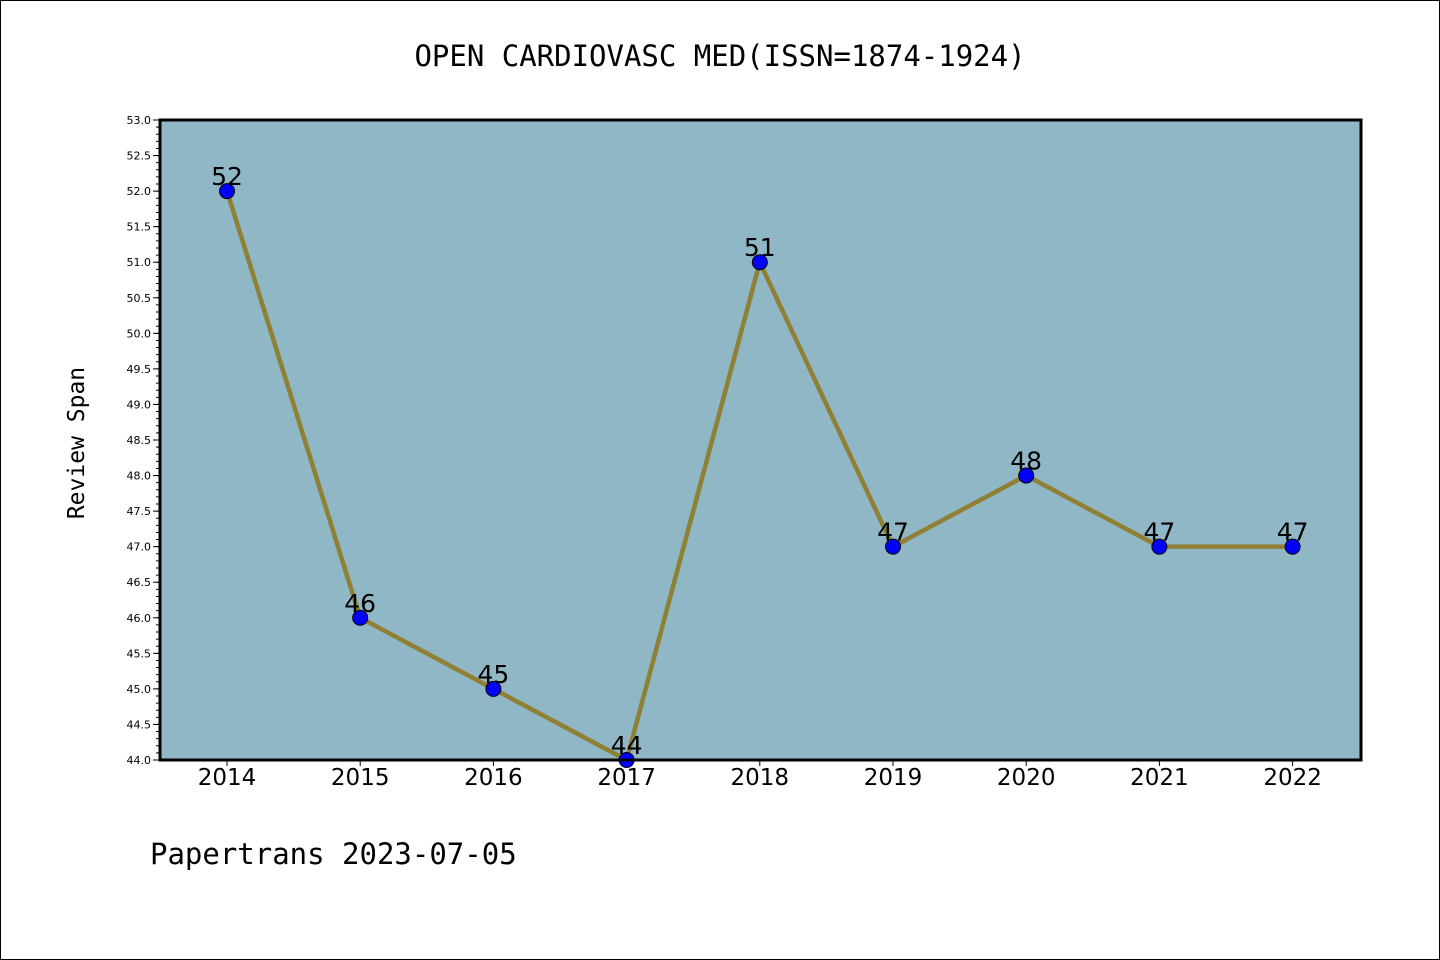  Describe the element at coordinates (139, 582) in the screenshot. I see `y-tick-label: 46.5` at that location.